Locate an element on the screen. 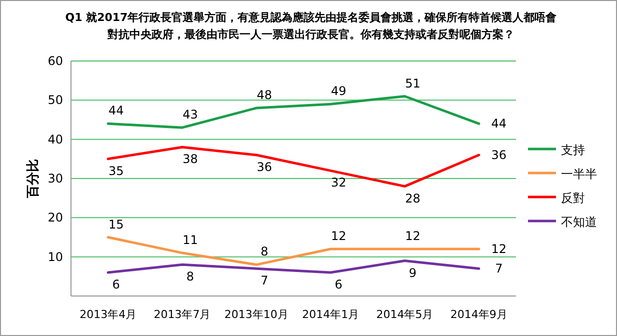 This screenshot has height=336, width=617. x-tick-label: 2014年1月 is located at coordinates (331, 314).